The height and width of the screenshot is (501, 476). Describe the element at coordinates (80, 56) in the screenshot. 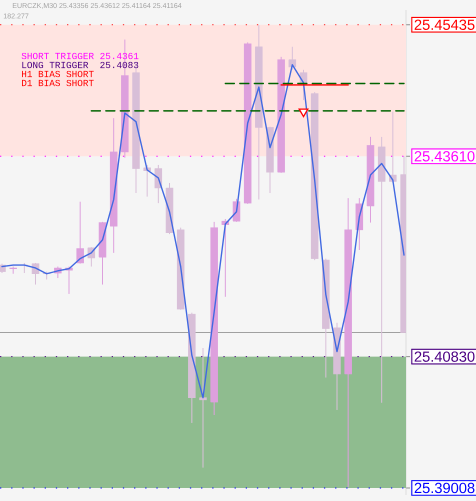

I see `annotation: SHORT TRIGGER 25.4361` at that location.